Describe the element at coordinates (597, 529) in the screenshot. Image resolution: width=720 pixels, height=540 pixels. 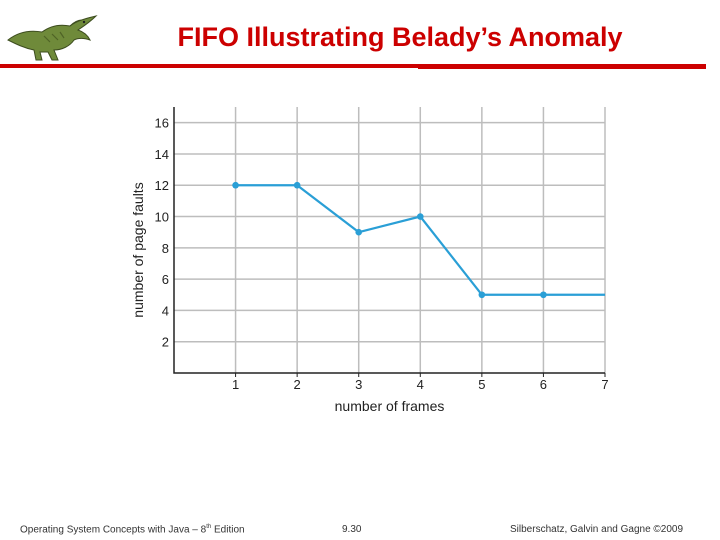
I see `footer-copyright: Silberschatz, Galvin and Gagne ©2009` at that location.